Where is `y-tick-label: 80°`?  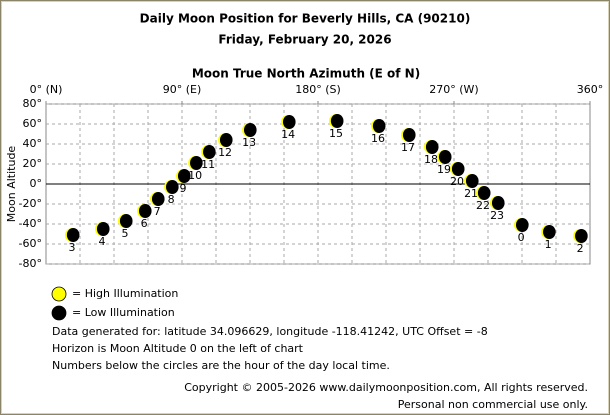
y-tick-label: 80° is located at coordinates (33, 103).